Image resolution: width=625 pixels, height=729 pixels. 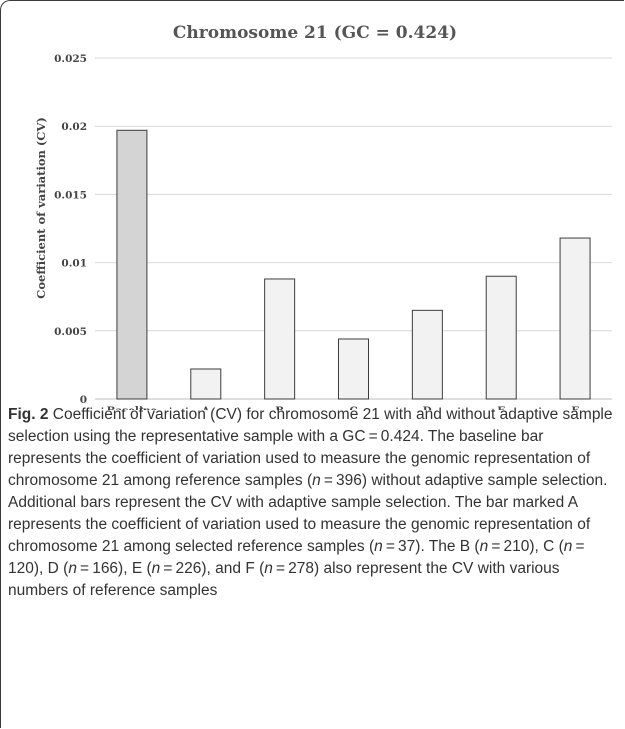 What do you see at coordinates (70, 195) in the screenshot?
I see `y-tick-label: 0.015` at bounding box center [70, 195].